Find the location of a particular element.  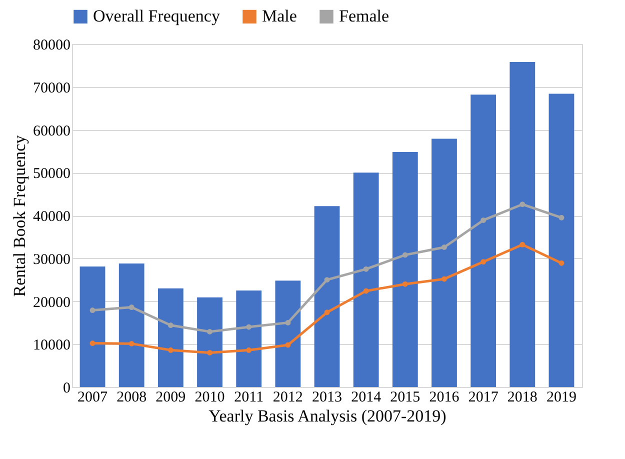

y-tick-label: 60000 is located at coordinates (51, 131).